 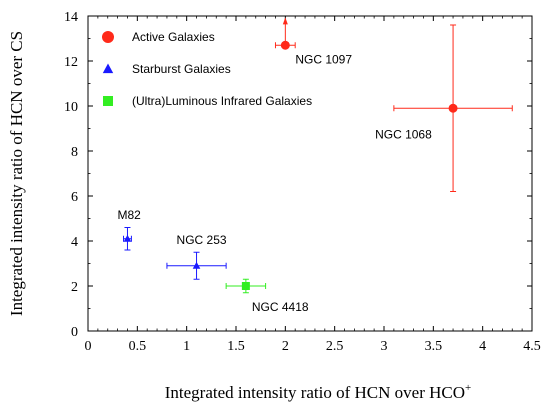 I want to click on data-point-square, so click(x=245, y=286).